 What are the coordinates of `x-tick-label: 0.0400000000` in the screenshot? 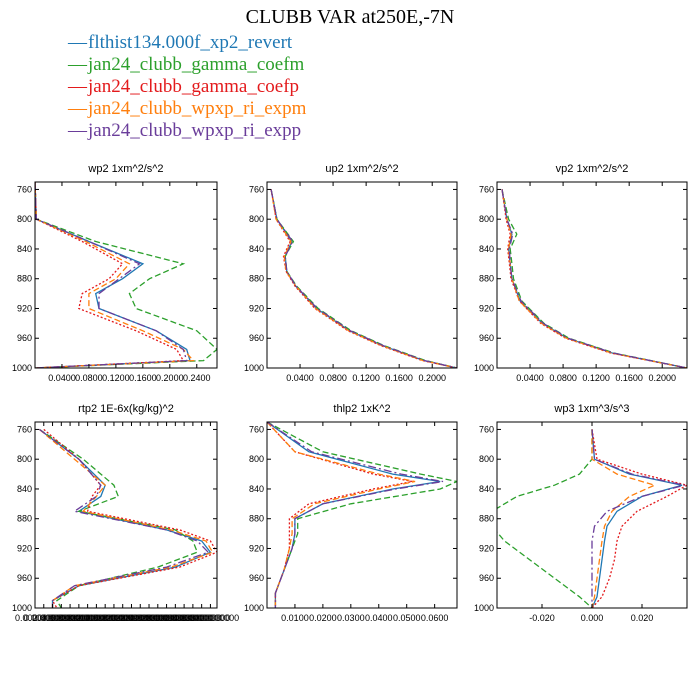 It's located at (211, 618).